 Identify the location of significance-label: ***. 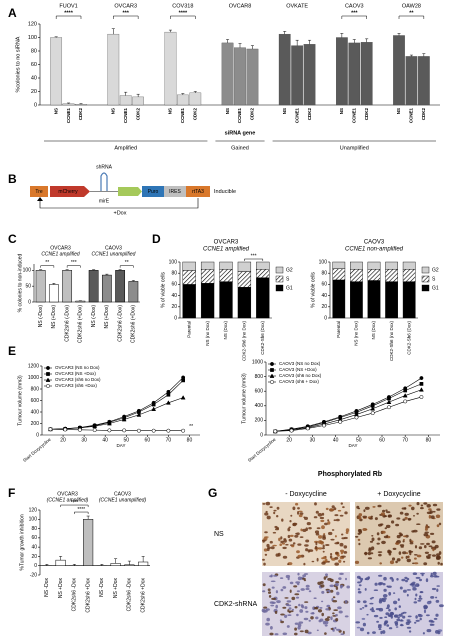
(74, 263).